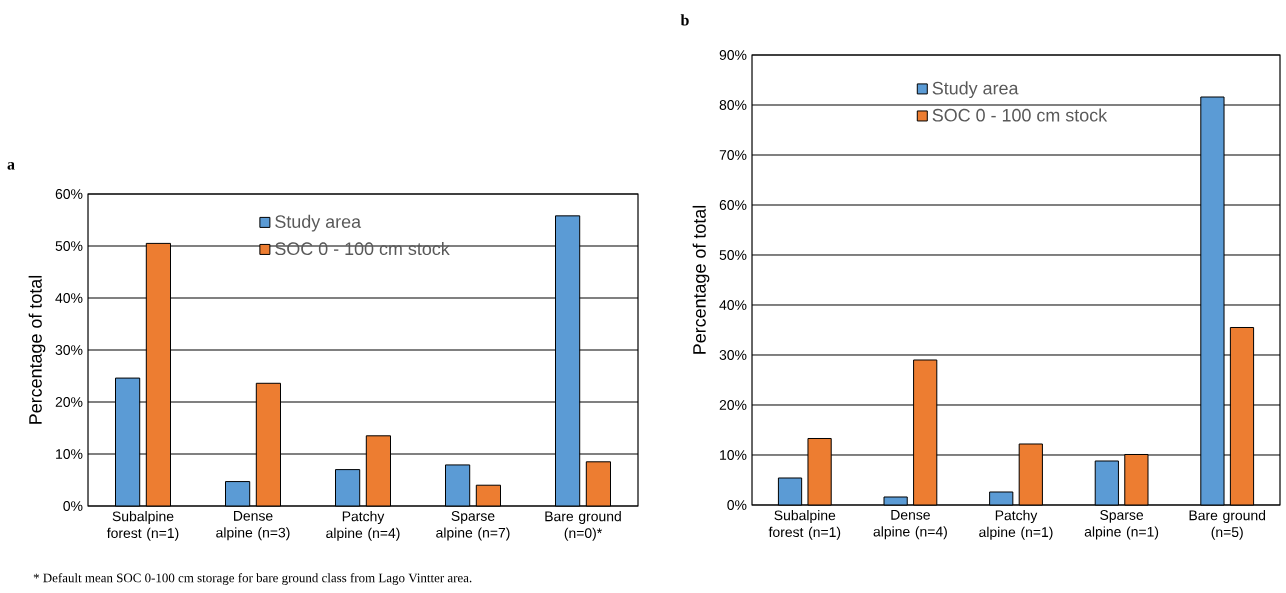 The width and height of the screenshot is (1286, 593). I want to click on legend-label: SOC 0 - 100 cm stock, so click(1020, 115).